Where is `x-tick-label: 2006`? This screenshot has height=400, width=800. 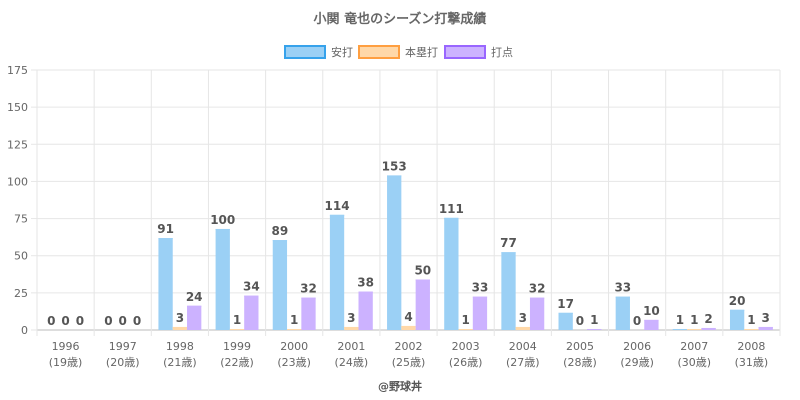
x-tick-label: 2006 is located at coordinates (637, 346).